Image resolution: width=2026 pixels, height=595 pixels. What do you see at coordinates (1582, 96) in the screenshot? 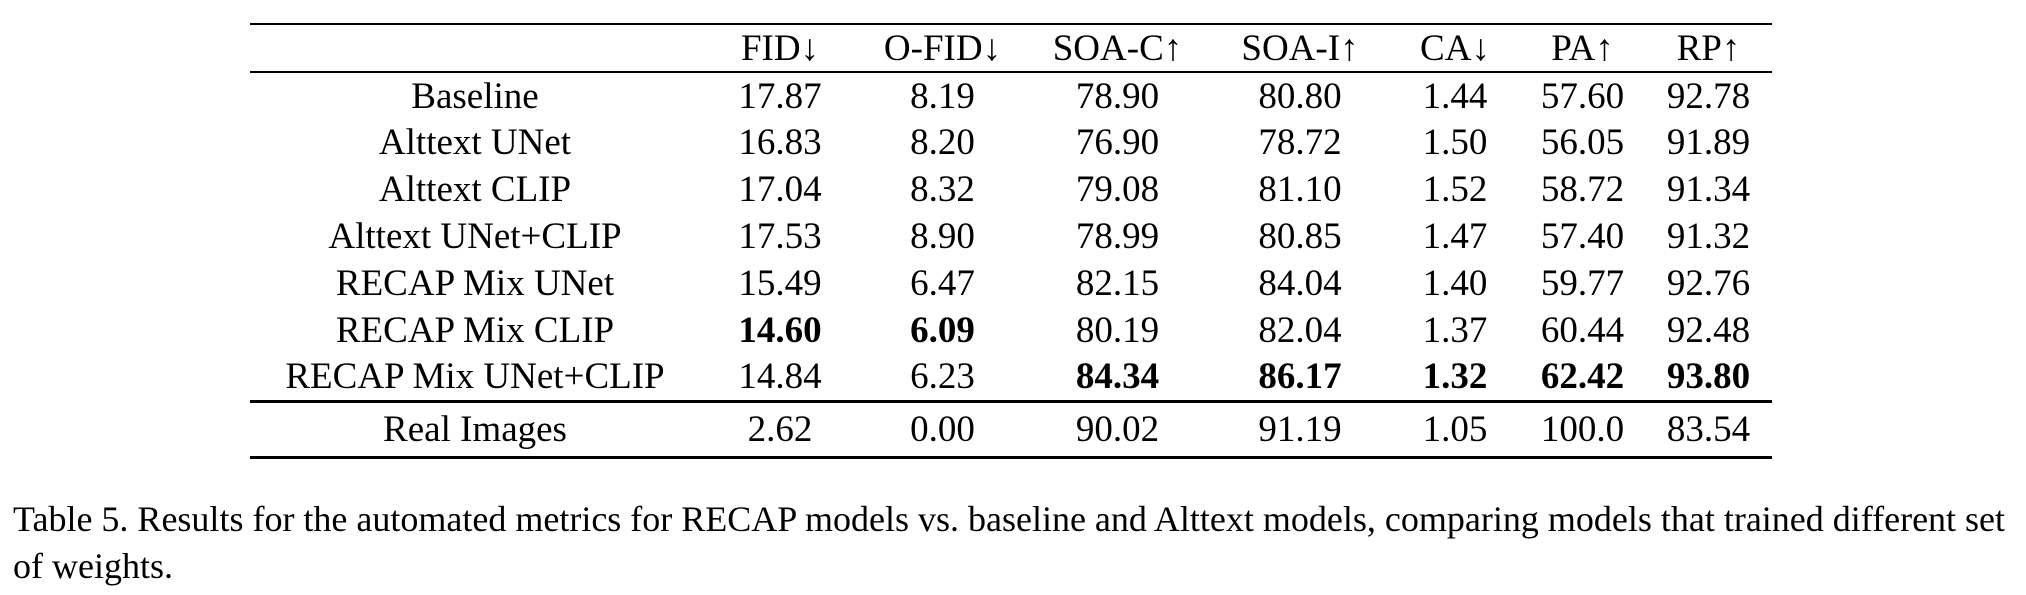
I see `data-cell: 57.60` at bounding box center [1582, 96].